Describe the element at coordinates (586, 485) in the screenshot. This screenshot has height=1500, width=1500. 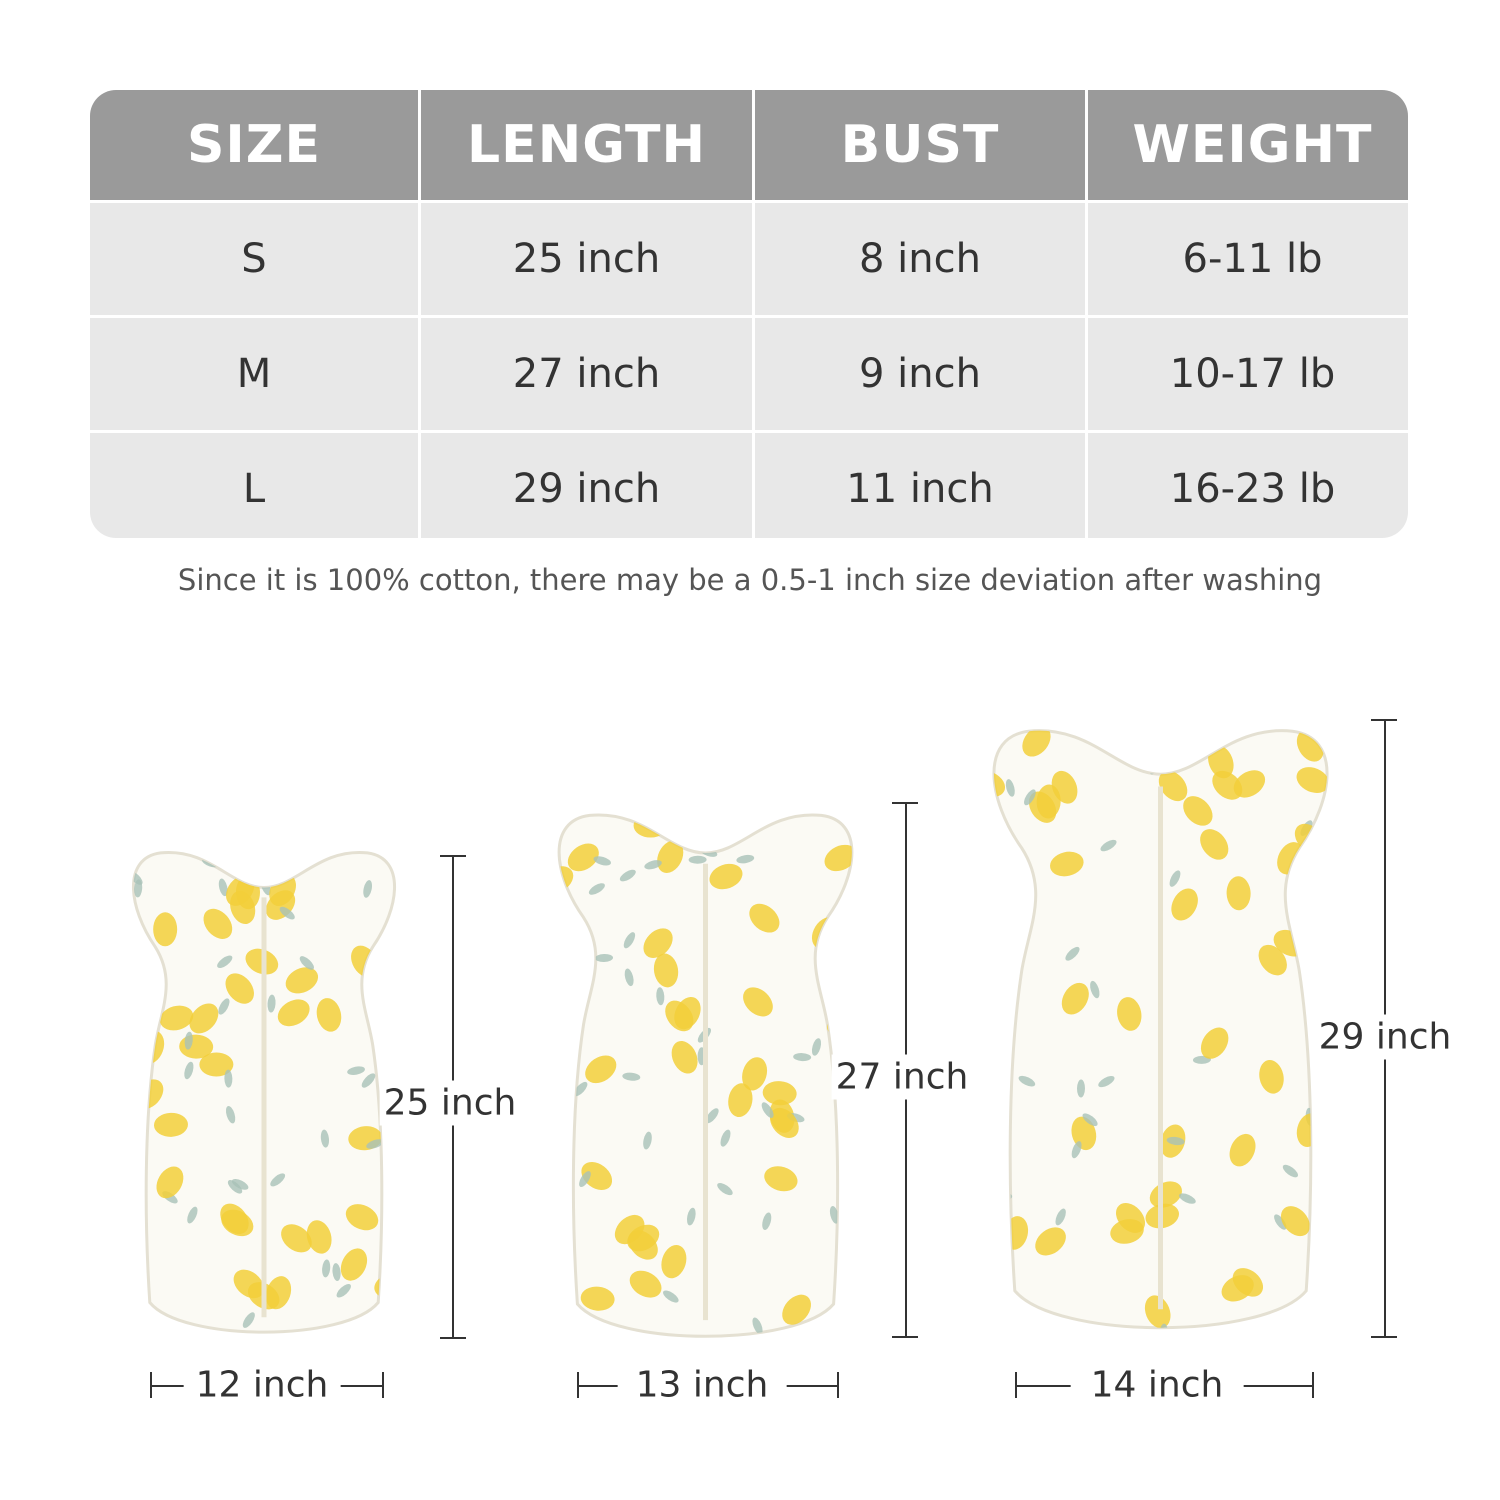
I see `cell-length: 29 inch` at that location.